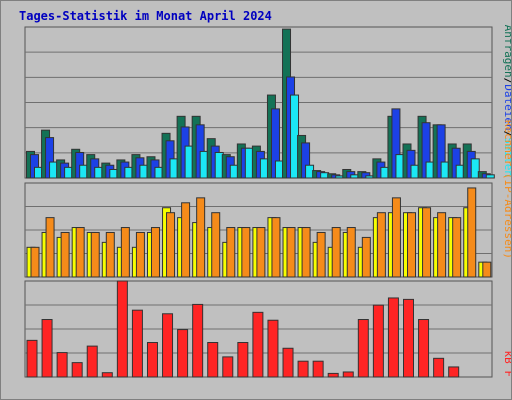 The height and width of the screenshot is (400, 512). I want to click on bar-kb-day26, so click(408, 338).